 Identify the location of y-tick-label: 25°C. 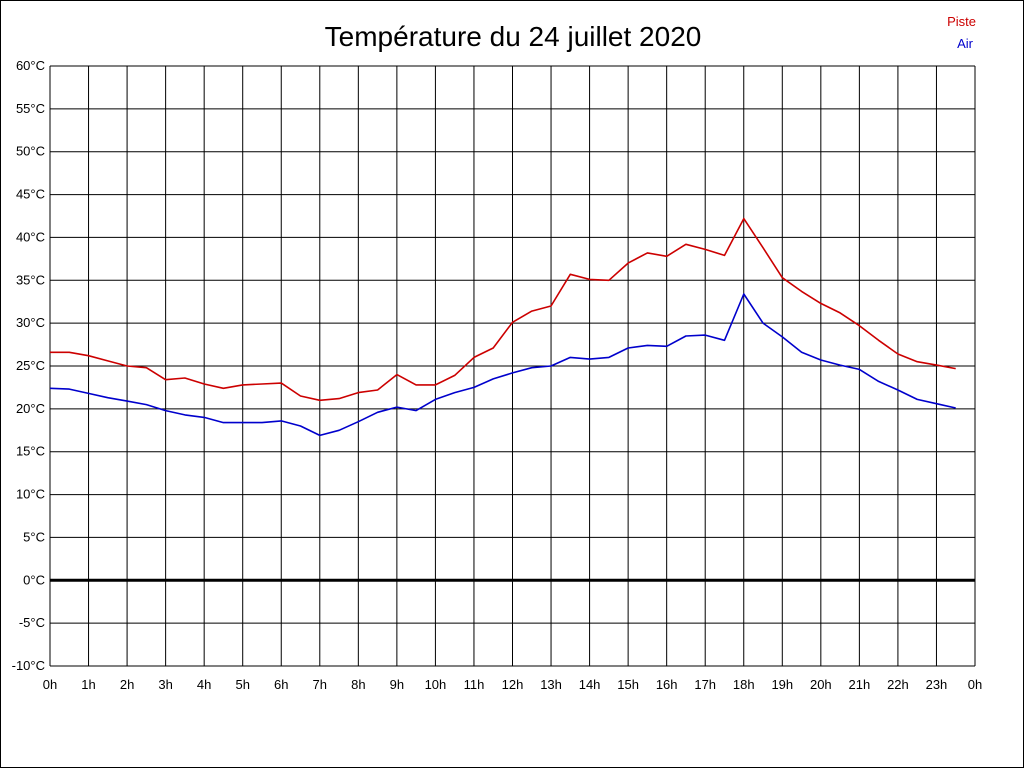
(30, 365).